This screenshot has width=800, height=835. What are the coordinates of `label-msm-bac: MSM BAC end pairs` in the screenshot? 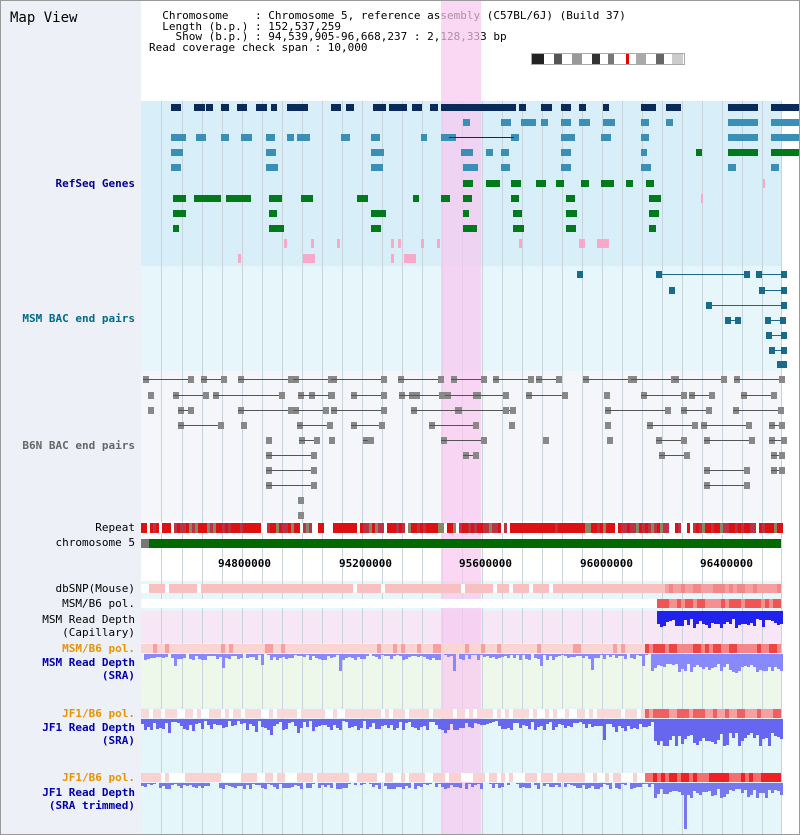 It's located at (78, 318).